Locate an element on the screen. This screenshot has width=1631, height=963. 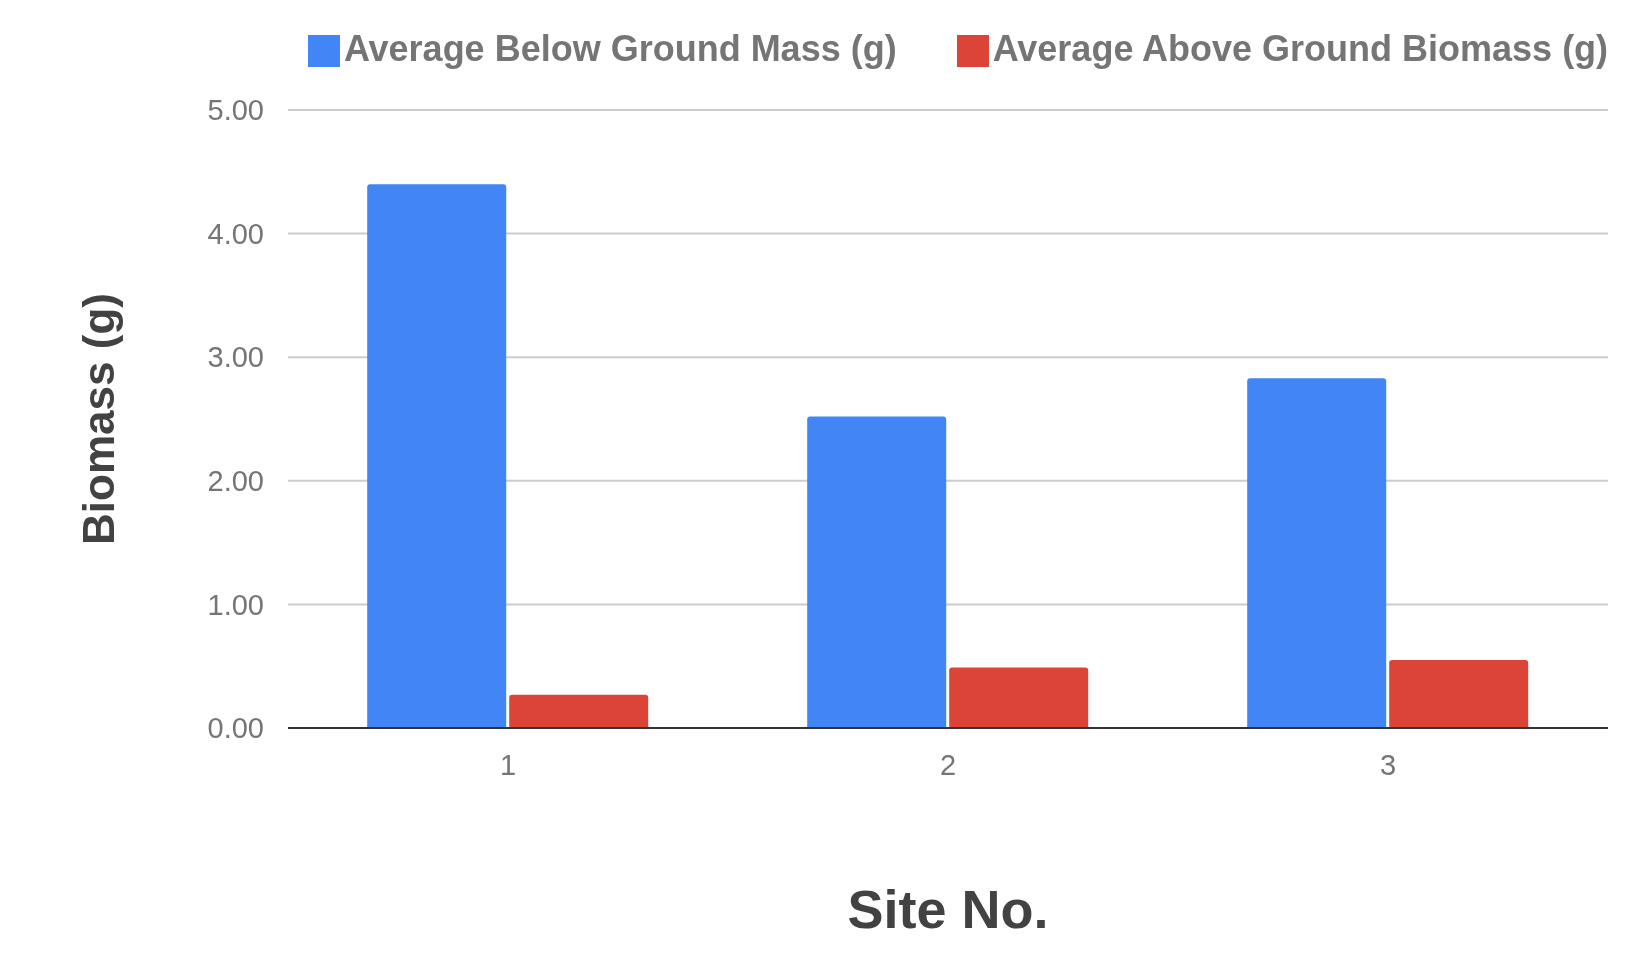
y-tick-label: 0.00 is located at coordinates (235, 728).